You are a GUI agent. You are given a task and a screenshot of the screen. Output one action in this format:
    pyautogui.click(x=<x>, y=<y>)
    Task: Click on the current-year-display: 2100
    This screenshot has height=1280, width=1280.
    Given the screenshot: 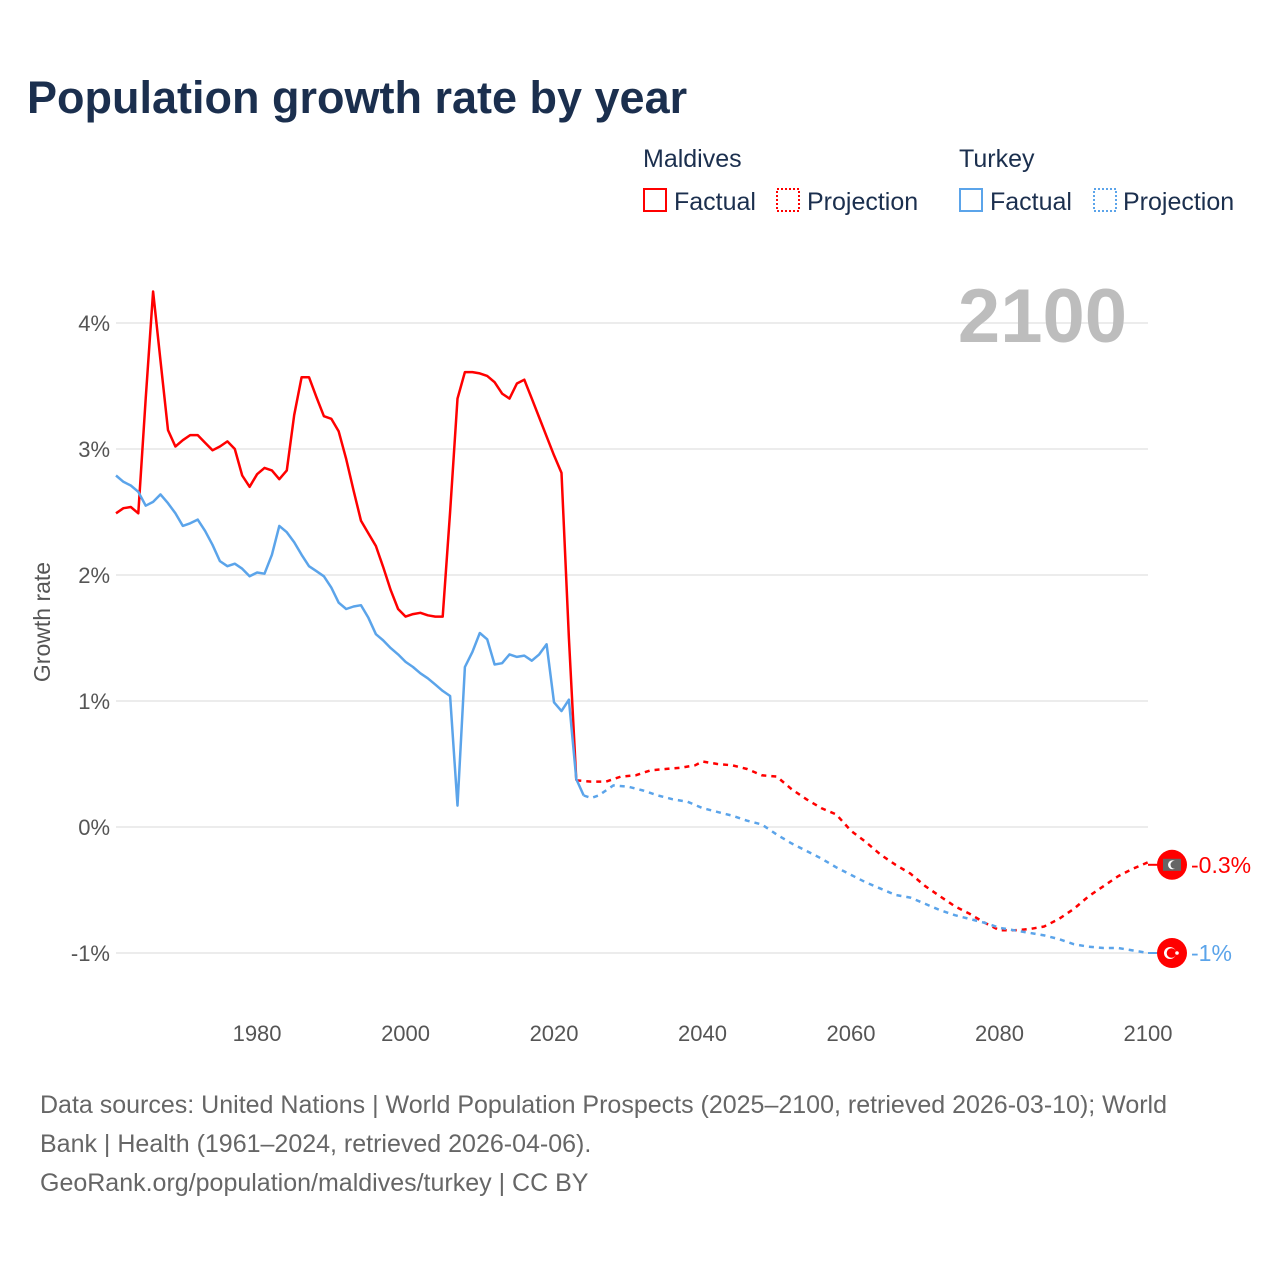 What is the action you would take?
    pyautogui.click(x=1042, y=316)
    